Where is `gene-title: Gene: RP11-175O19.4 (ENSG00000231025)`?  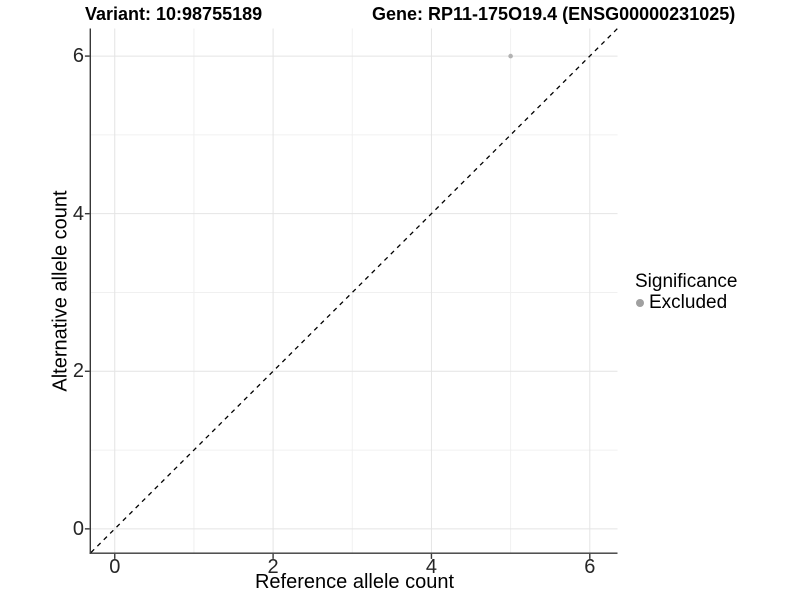
gene-title: Gene: RP11-175O19.4 (ENSG00000231025) is located at coordinates (554, 14).